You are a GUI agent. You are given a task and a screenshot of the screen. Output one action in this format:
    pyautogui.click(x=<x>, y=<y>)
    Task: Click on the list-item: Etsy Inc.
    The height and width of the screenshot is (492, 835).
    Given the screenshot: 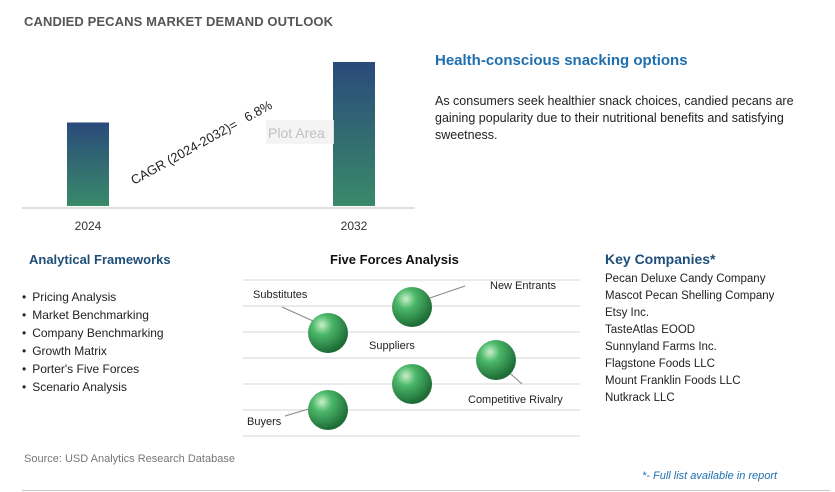 What is the action you would take?
    pyautogui.click(x=627, y=313)
    